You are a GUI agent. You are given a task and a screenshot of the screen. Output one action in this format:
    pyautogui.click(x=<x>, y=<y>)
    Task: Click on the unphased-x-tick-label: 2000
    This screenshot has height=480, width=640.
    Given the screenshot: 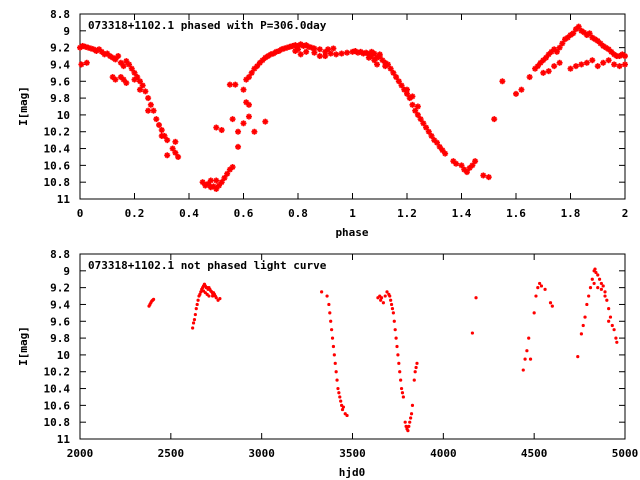 What is the action you would take?
    pyautogui.click(x=80, y=453)
    